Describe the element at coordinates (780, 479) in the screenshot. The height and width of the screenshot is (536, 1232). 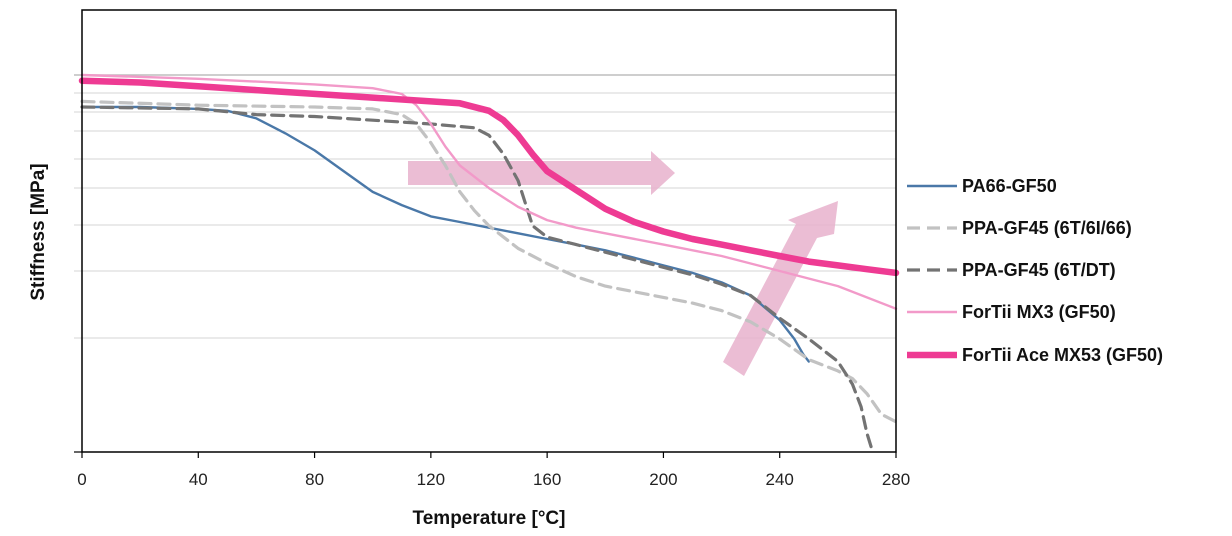
I see `x-tick-label: 240` at that location.